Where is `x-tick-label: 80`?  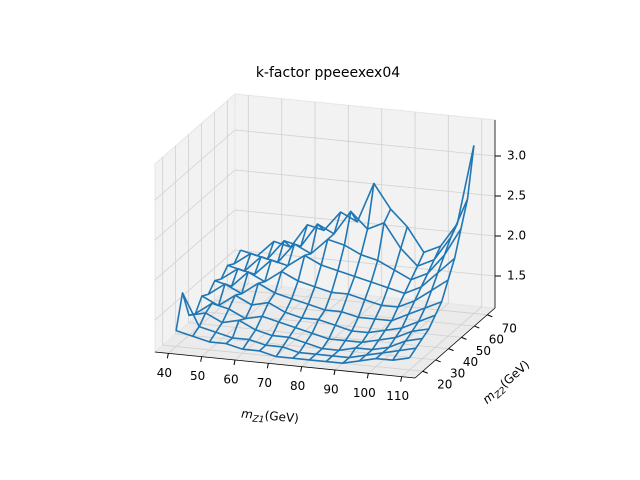 x-tick-label: 80 is located at coordinates (297, 386).